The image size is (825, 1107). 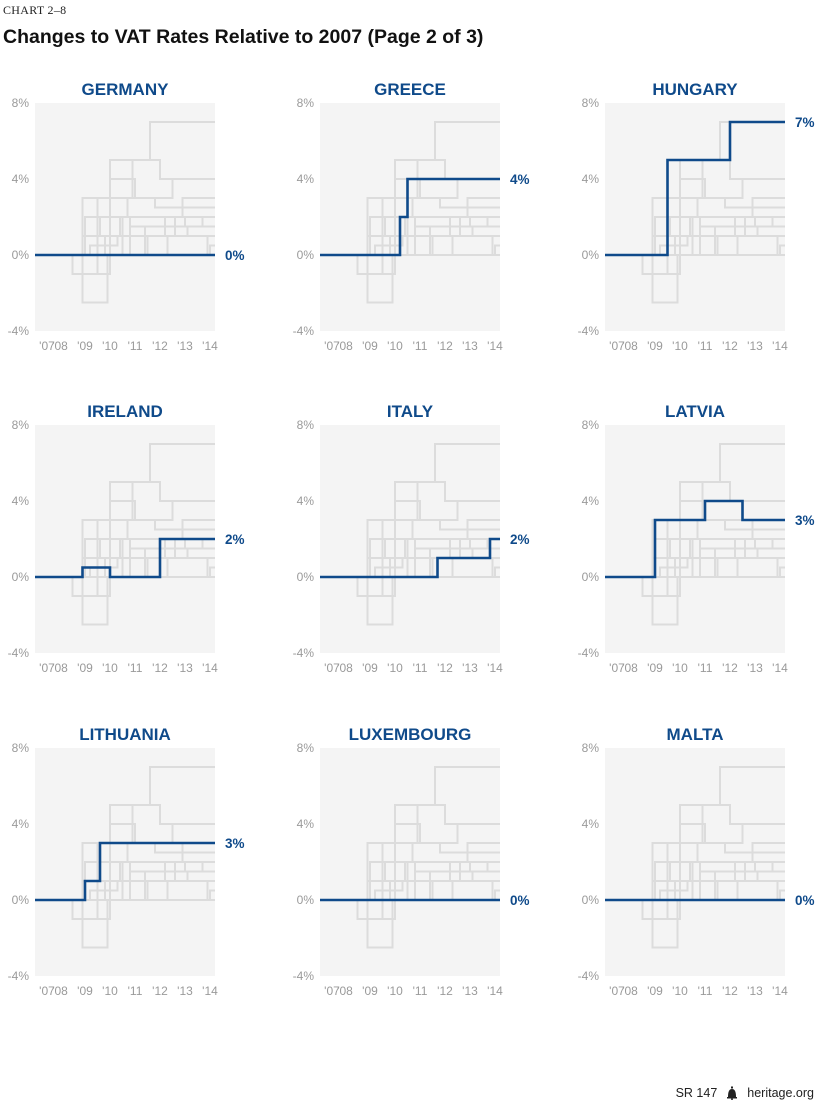 What do you see at coordinates (695, 734) in the screenshot?
I see `panel-title: MALTA` at bounding box center [695, 734].